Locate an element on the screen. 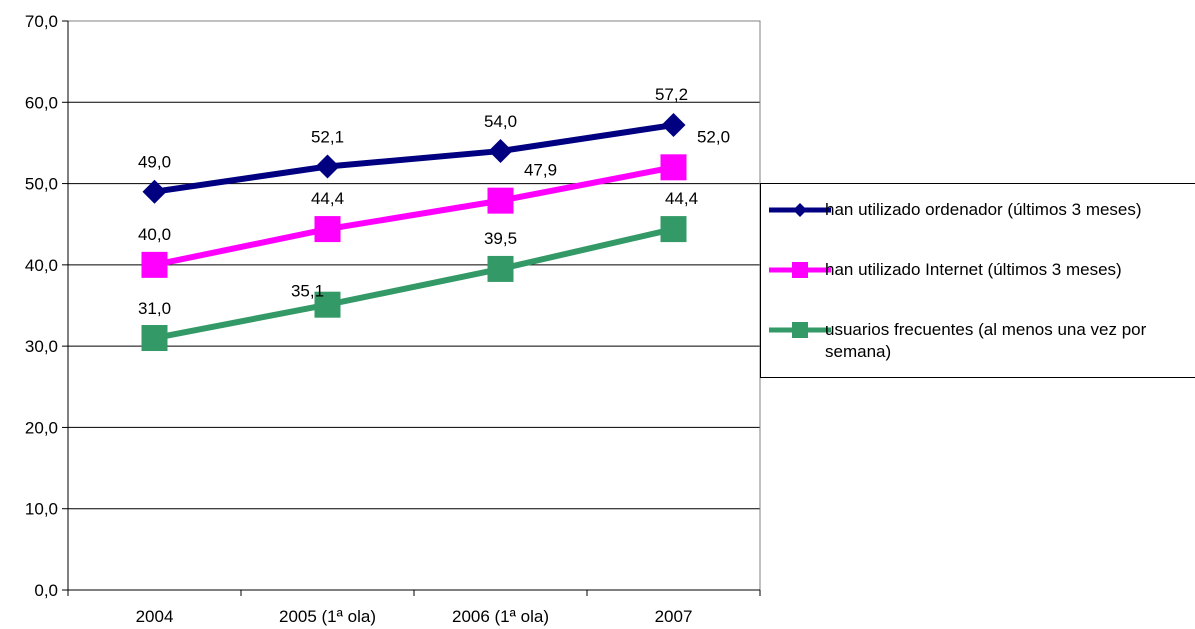 This screenshot has height=629, width=1195. x-tick-label: 2005 (1ª ola) is located at coordinates (327, 616).